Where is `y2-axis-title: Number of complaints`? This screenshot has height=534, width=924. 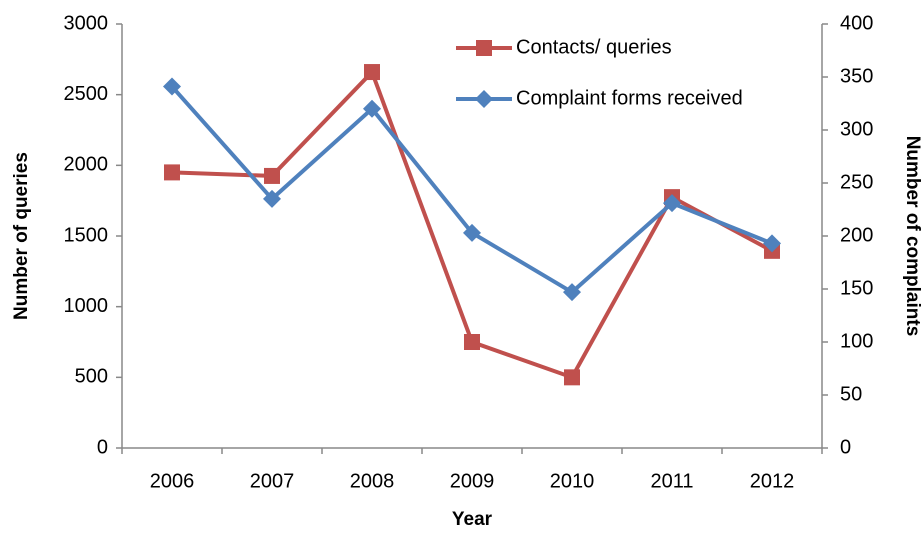 y2-axis-title: Number of complaints is located at coordinates (912, 236).